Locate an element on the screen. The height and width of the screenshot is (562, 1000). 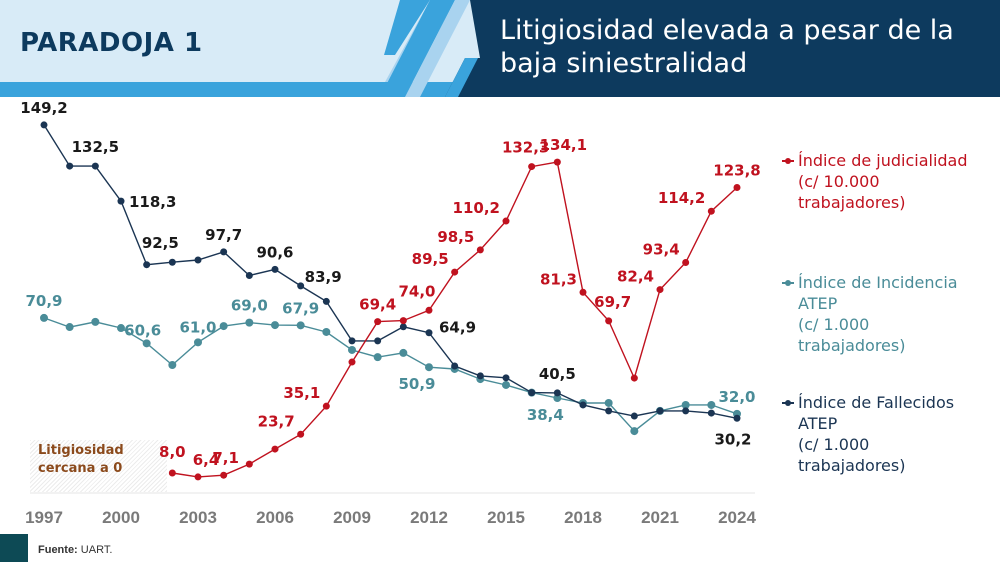
data-label: 69,4 is located at coordinates (377, 305).